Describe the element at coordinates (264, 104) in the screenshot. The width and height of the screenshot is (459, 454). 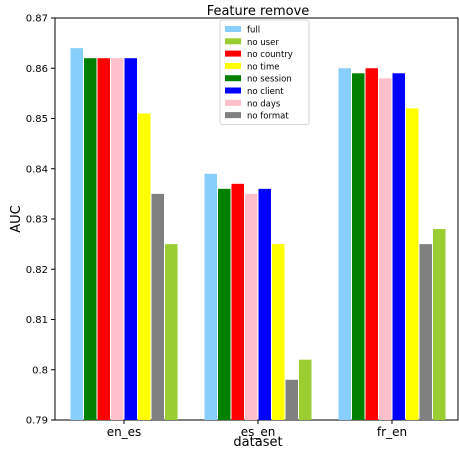
I see `legend-label: no days` at that location.